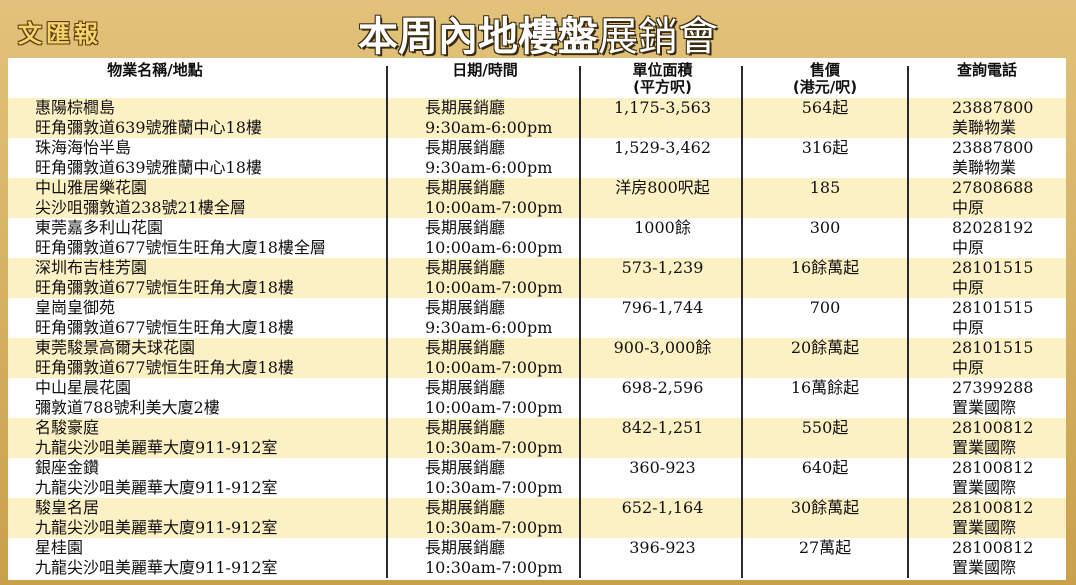 The image size is (1076, 585). Describe the element at coordinates (99, 227) in the screenshot. I see `property-name: 東莞嘉多利山花園` at that location.